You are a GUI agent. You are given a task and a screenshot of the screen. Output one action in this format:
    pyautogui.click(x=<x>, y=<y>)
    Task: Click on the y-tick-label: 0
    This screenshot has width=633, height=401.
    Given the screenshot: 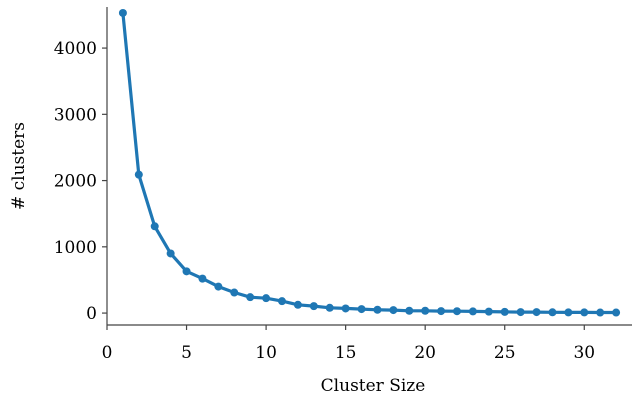 What is the action you would take?
    pyautogui.click(x=91, y=314)
    